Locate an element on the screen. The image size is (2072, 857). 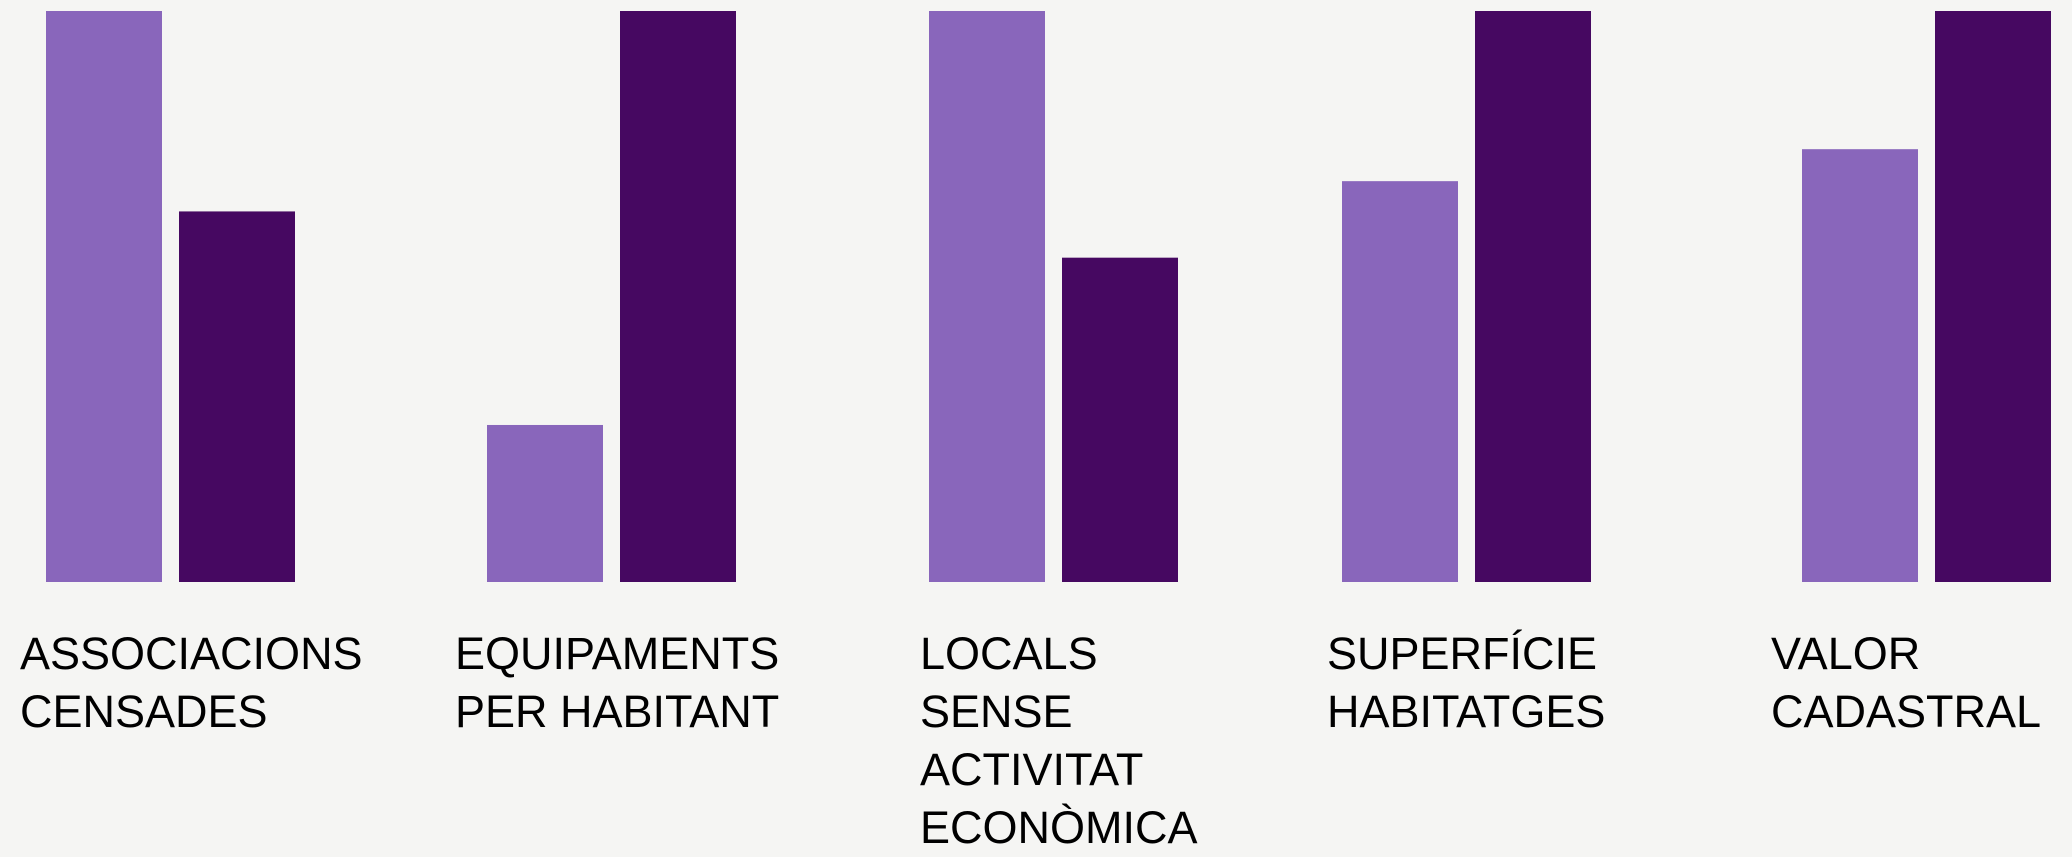
category-label-superficie: SUPERFÍCIE HABITATGES is located at coordinates (1466, 682).